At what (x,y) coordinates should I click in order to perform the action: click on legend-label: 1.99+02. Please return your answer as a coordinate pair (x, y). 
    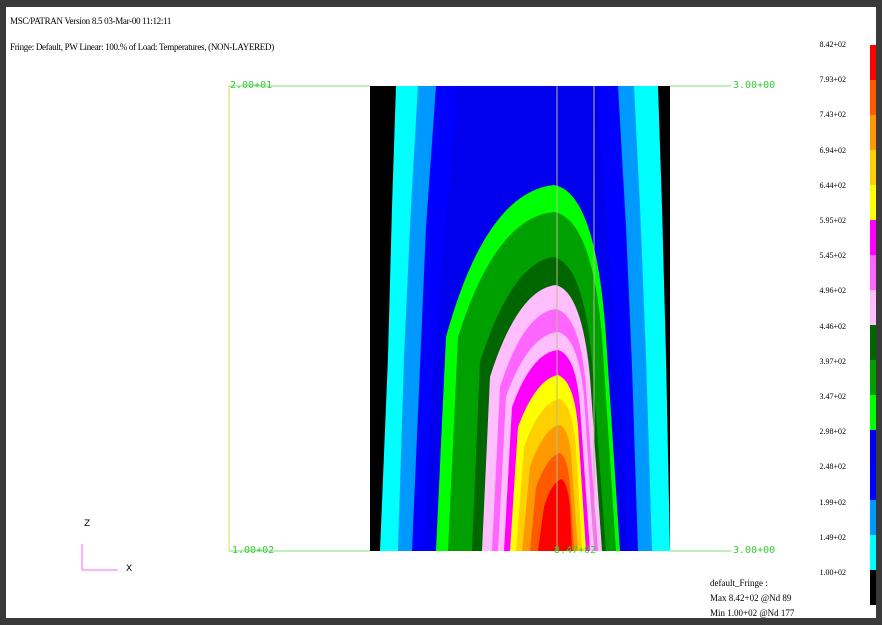
    Looking at the image, I should click on (832, 502).